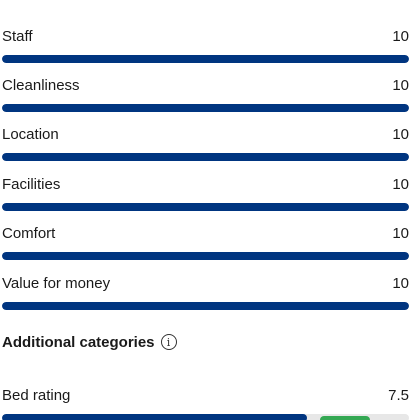 This screenshot has width=420, height=420. What do you see at coordinates (345, 418) in the screenshot?
I see `partial-badge` at bounding box center [345, 418].